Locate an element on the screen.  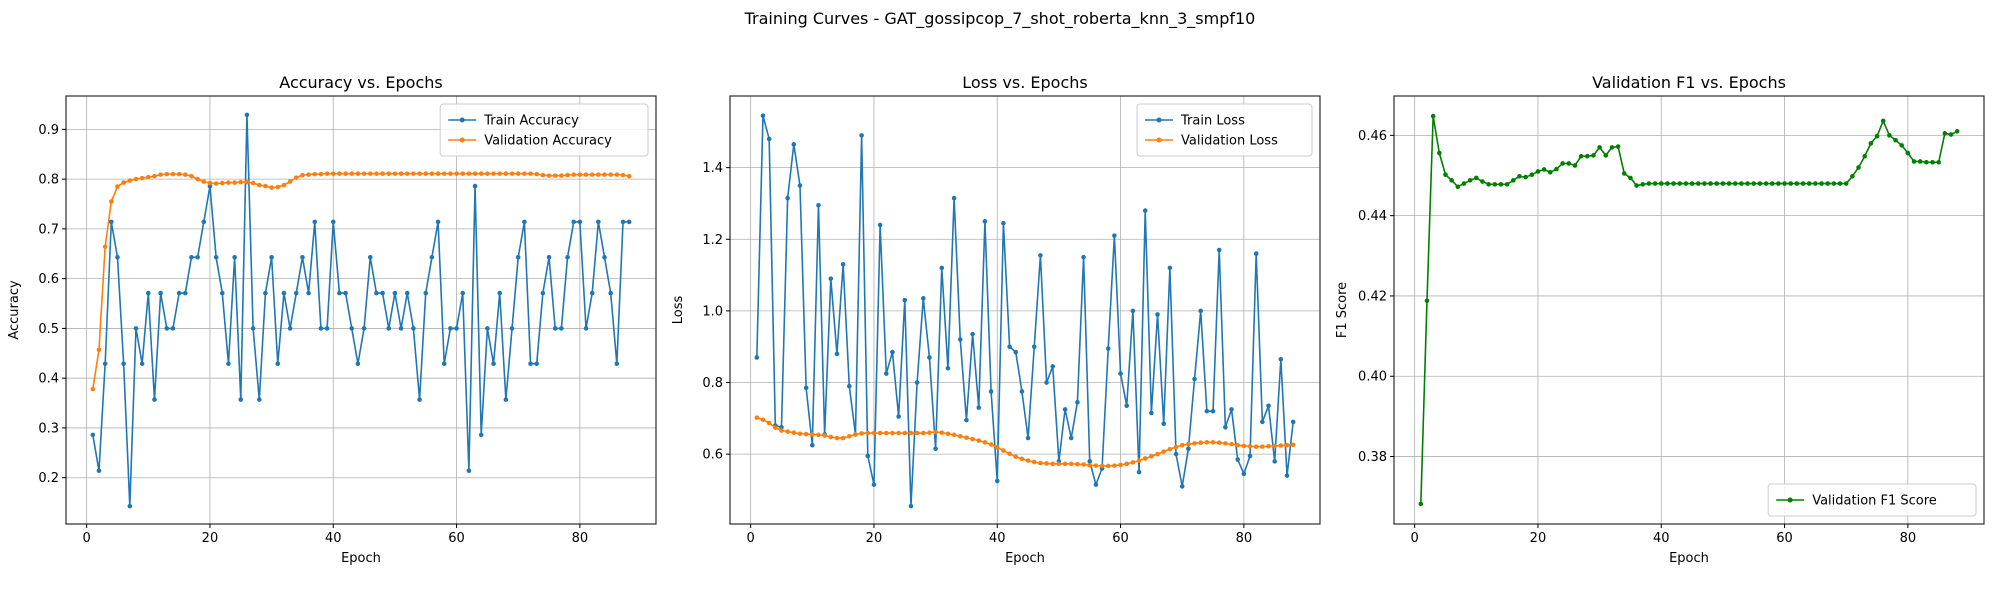
x-tick-label: 40 is located at coordinates (1661, 538).